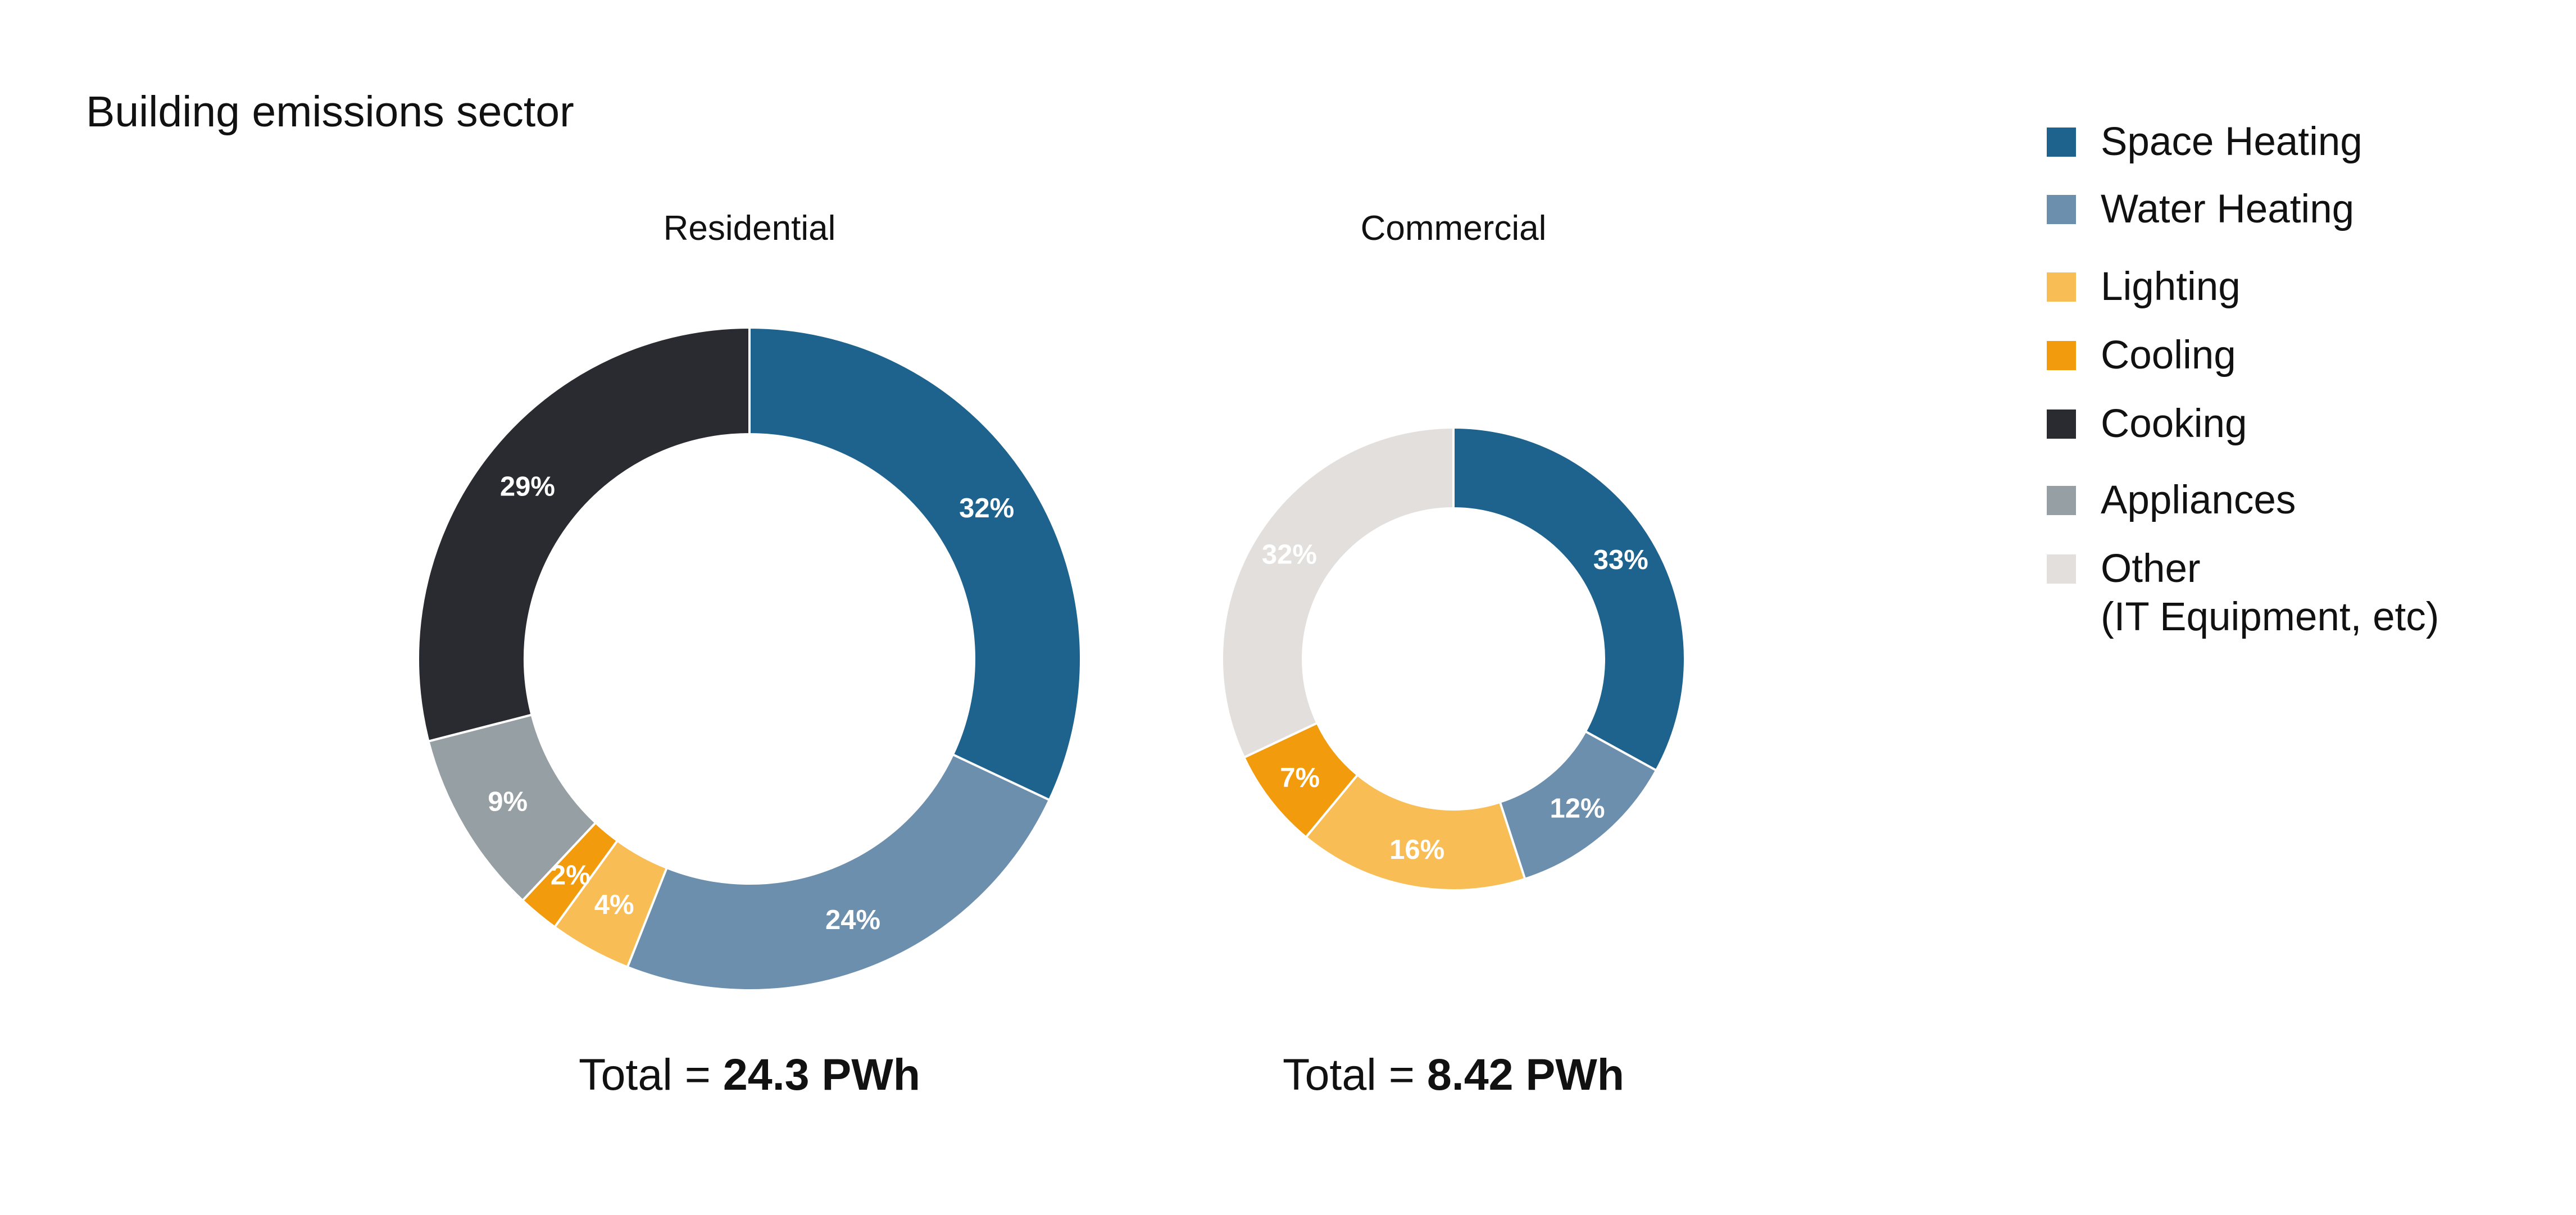 This screenshot has height=1215, width=2576. I want to click on slice-lighting, so click(1415, 832).